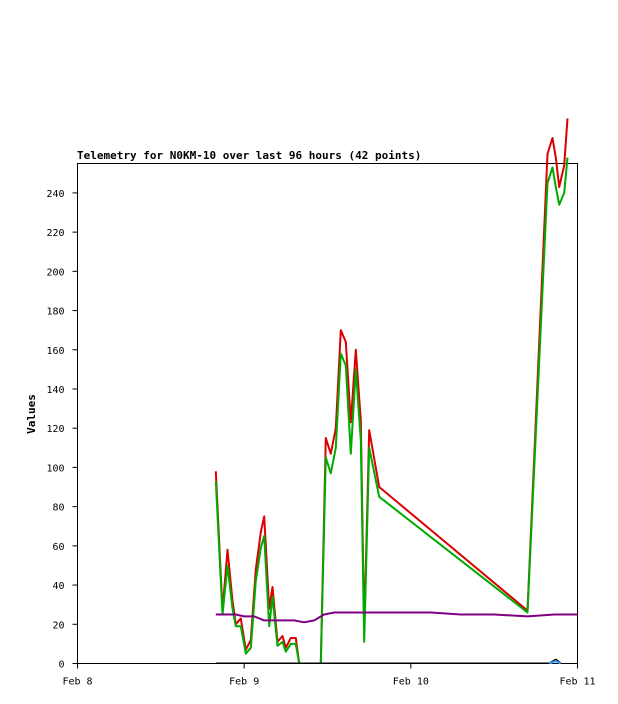 The image size is (618, 704). What do you see at coordinates (77, 682) in the screenshot?
I see `x-tick-label: Feb 8` at bounding box center [77, 682].